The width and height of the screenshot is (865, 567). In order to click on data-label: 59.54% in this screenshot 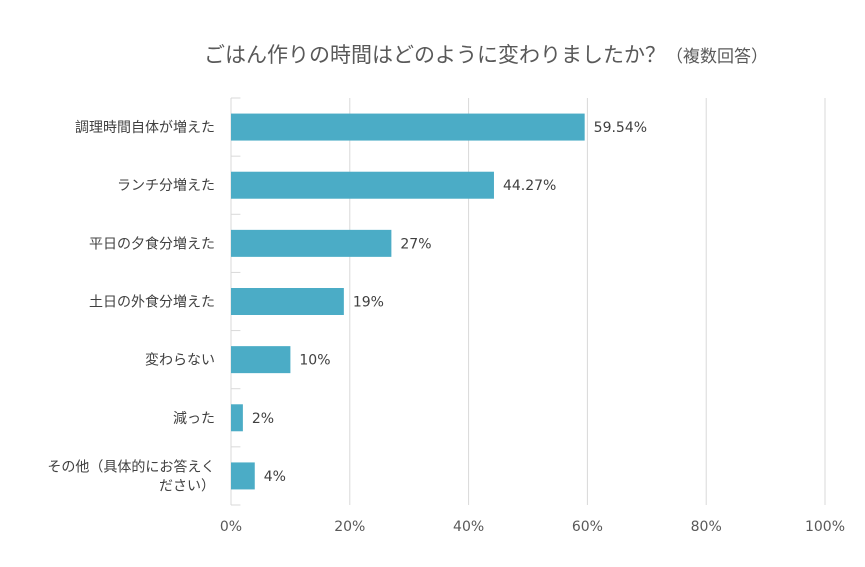, I will do `click(620, 128)`.